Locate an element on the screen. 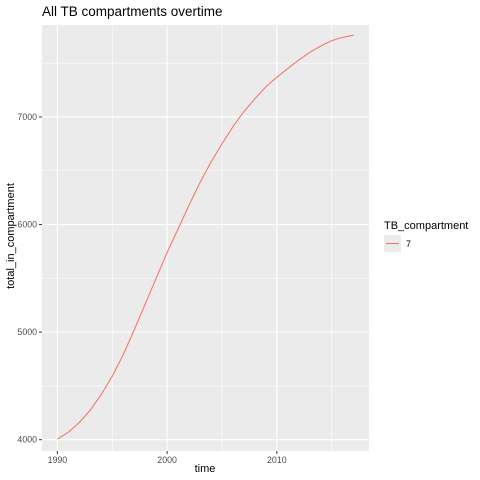 Image resolution: width=480 pixels, height=480 pixels. y-tick-label: 7000 is located at coordinates (27, 117).